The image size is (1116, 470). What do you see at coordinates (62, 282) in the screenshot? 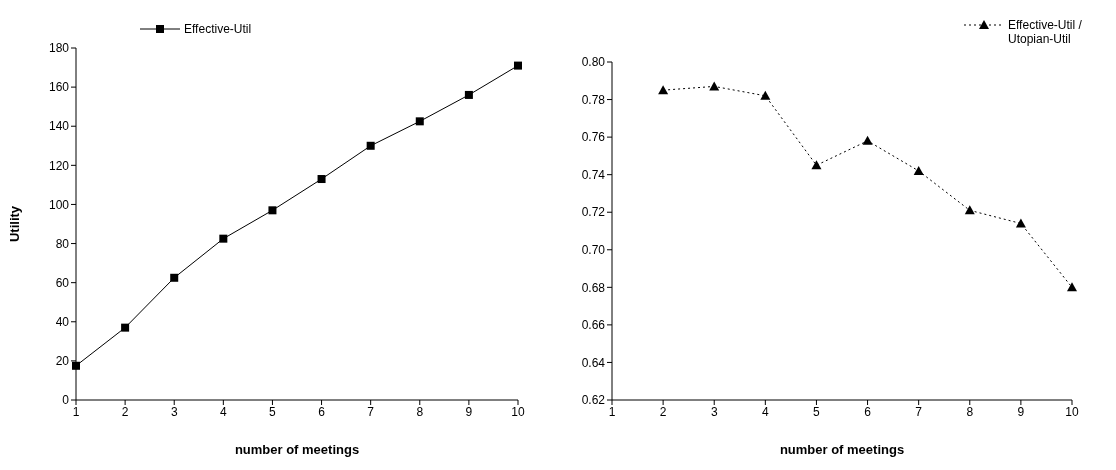
I see `y-tick-label: 60` at bounding box center [62, 282].